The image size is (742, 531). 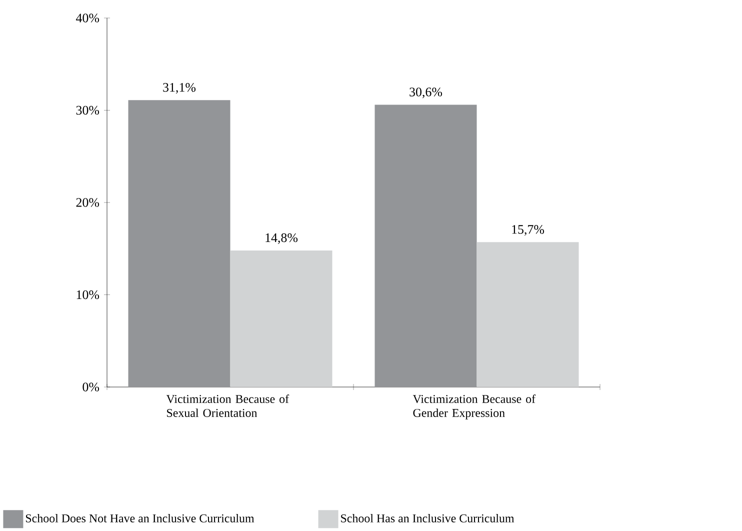 I want to click on data-label: 14,8%, so click(x=282, y=238).